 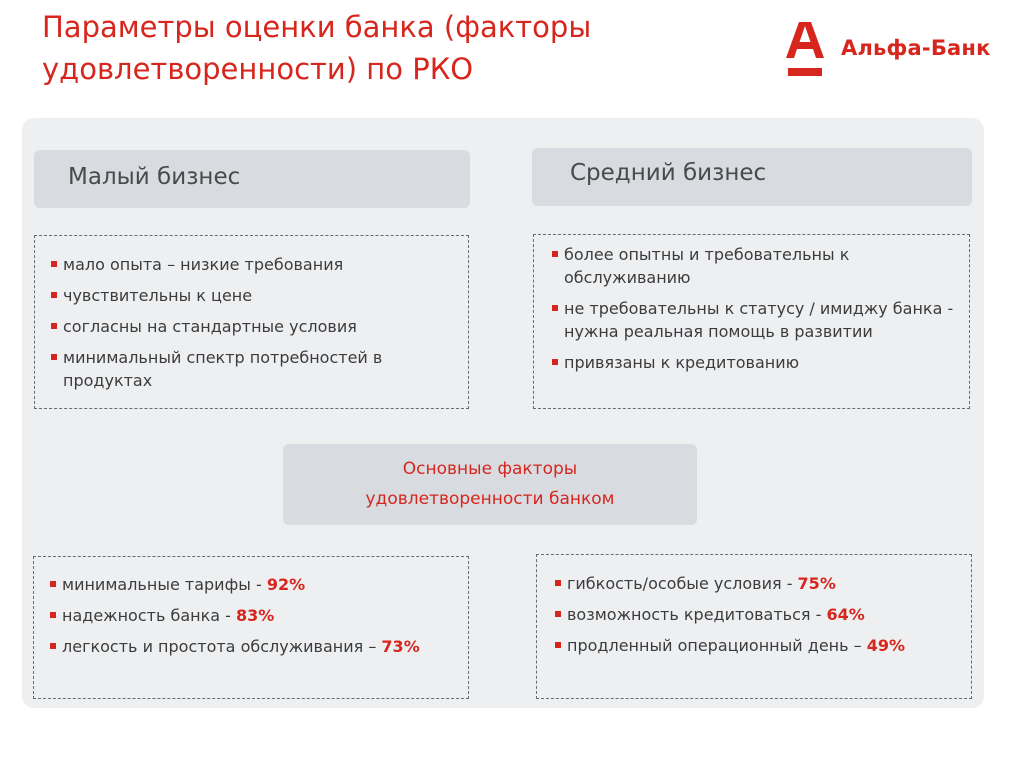 I want to click on factor-label: легкость и простота обслуживания –, so click(x=222, y=646).